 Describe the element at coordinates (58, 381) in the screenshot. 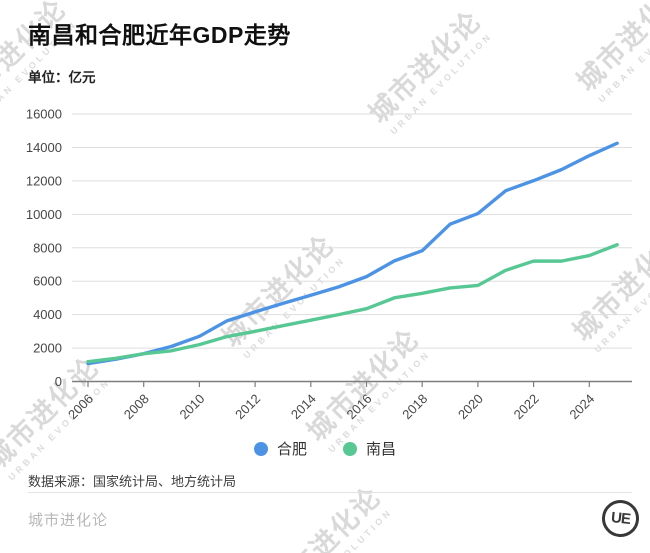

I see `y-tick-label: 0` at that location.